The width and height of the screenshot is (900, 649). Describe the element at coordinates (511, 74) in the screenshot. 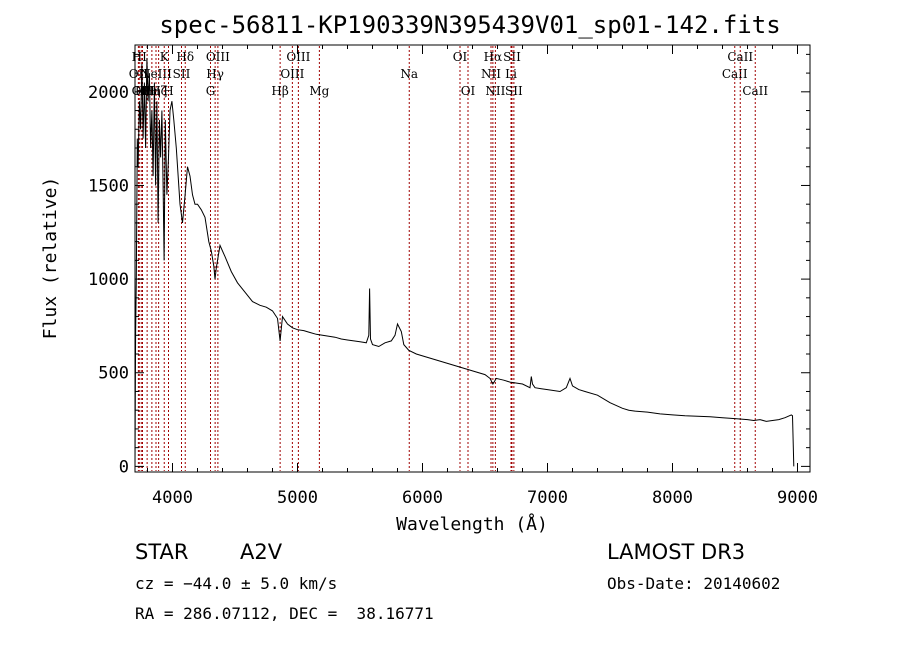

I see `line-label-25: Li` at that location.